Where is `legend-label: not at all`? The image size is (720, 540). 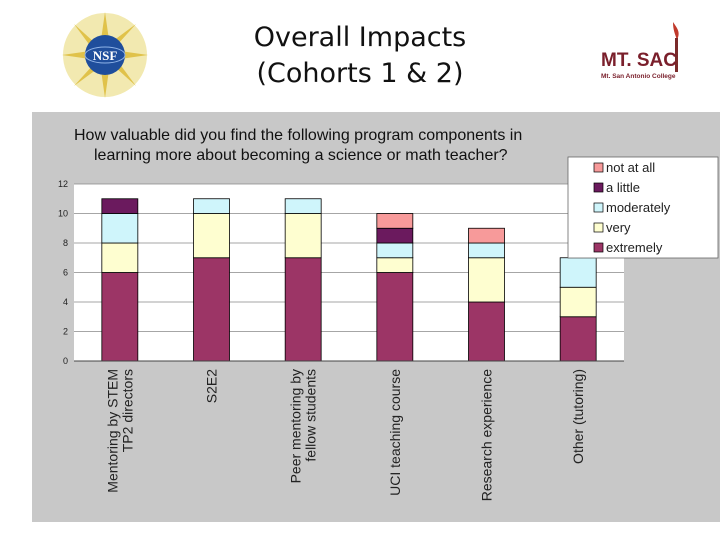 legend-label: not at all is located at coordinates (630, 167).